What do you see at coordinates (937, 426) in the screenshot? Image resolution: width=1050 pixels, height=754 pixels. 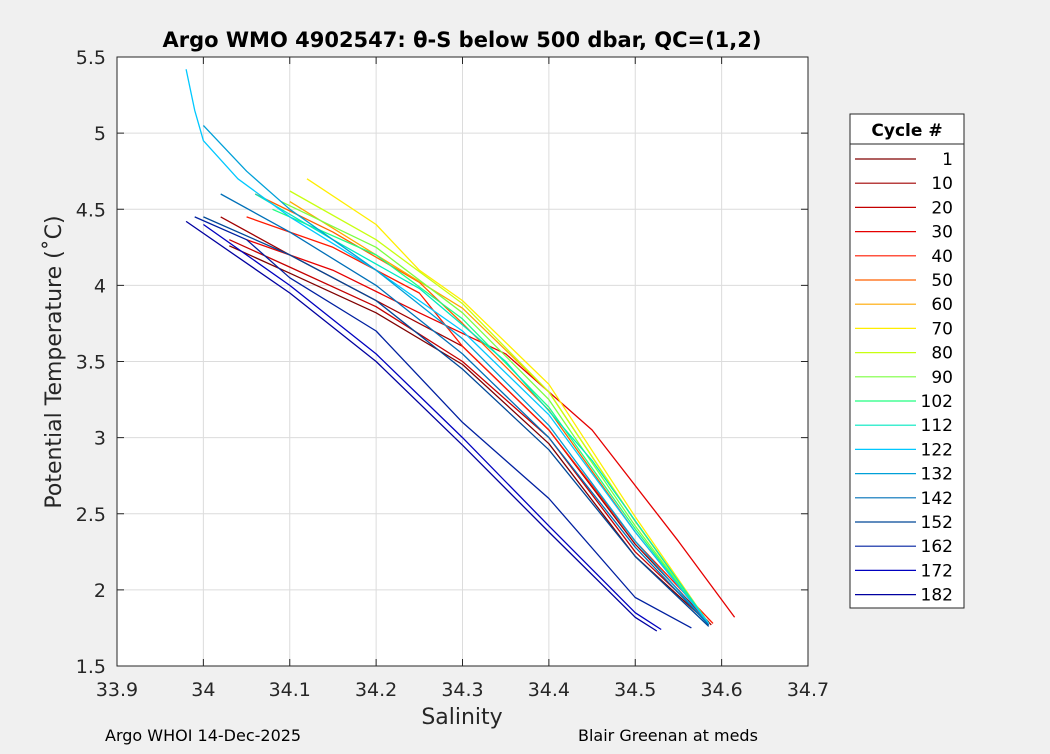 I see `legend-label: 112` at bounding box center [937, 426].